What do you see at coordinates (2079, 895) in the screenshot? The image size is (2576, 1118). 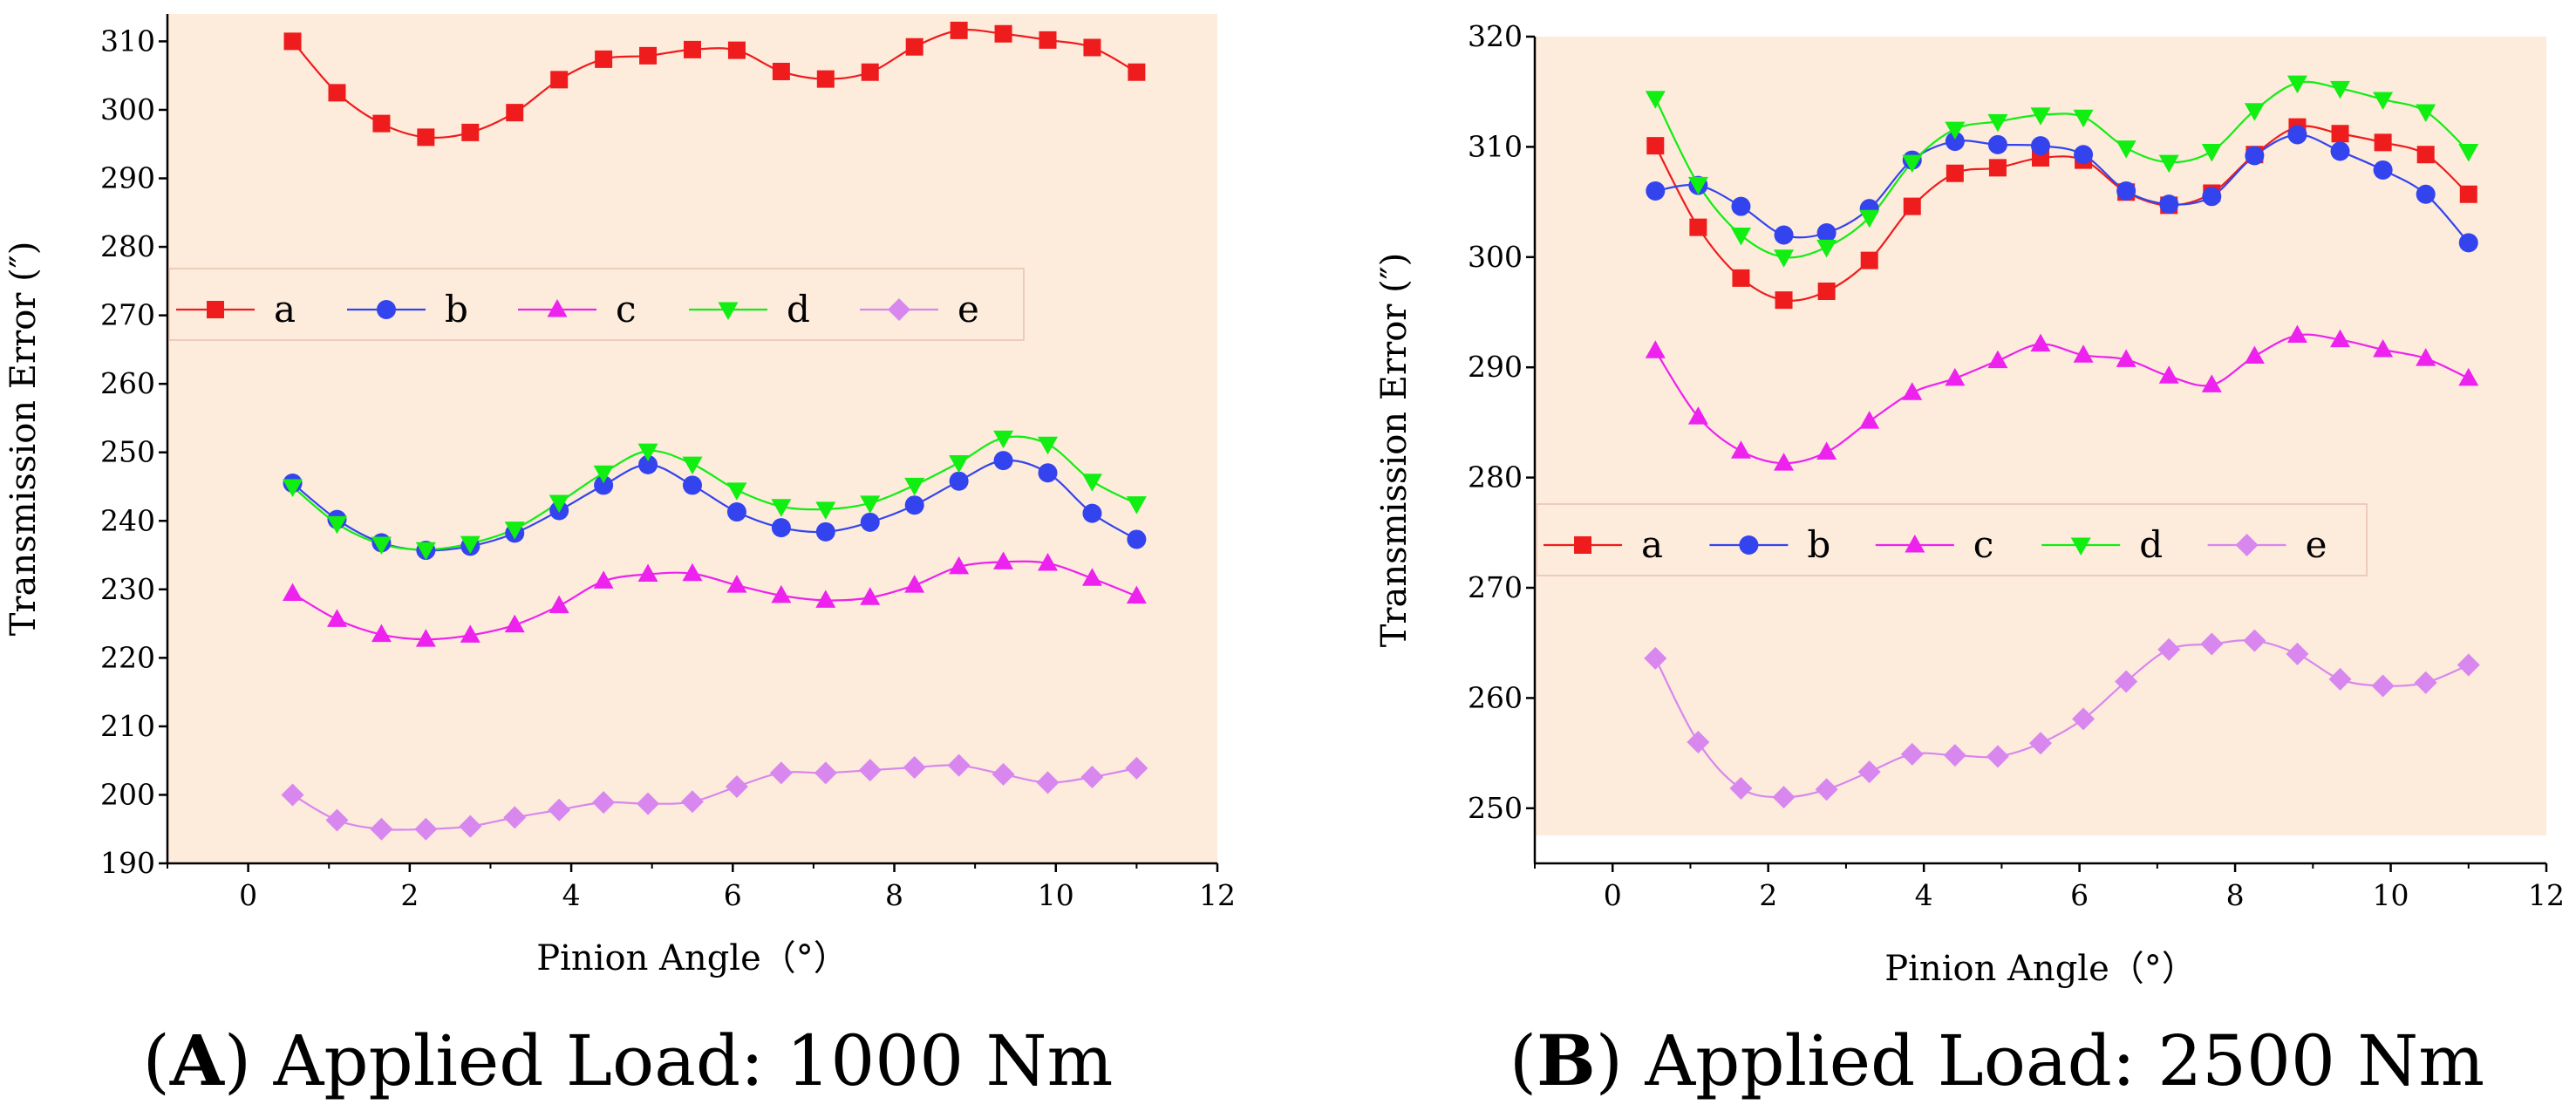 I see `x-tick-label: 6` at bounding box center [2079, 895].